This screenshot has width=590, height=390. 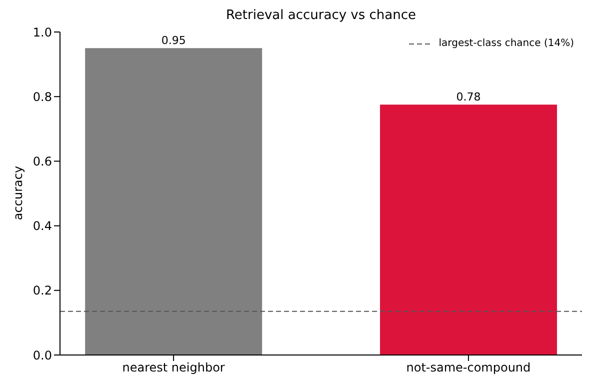 What do you see at coordinates (42, 355) in the screenshot?
I see `y-tick-label: 0.0` at bounding box center [42, 355].